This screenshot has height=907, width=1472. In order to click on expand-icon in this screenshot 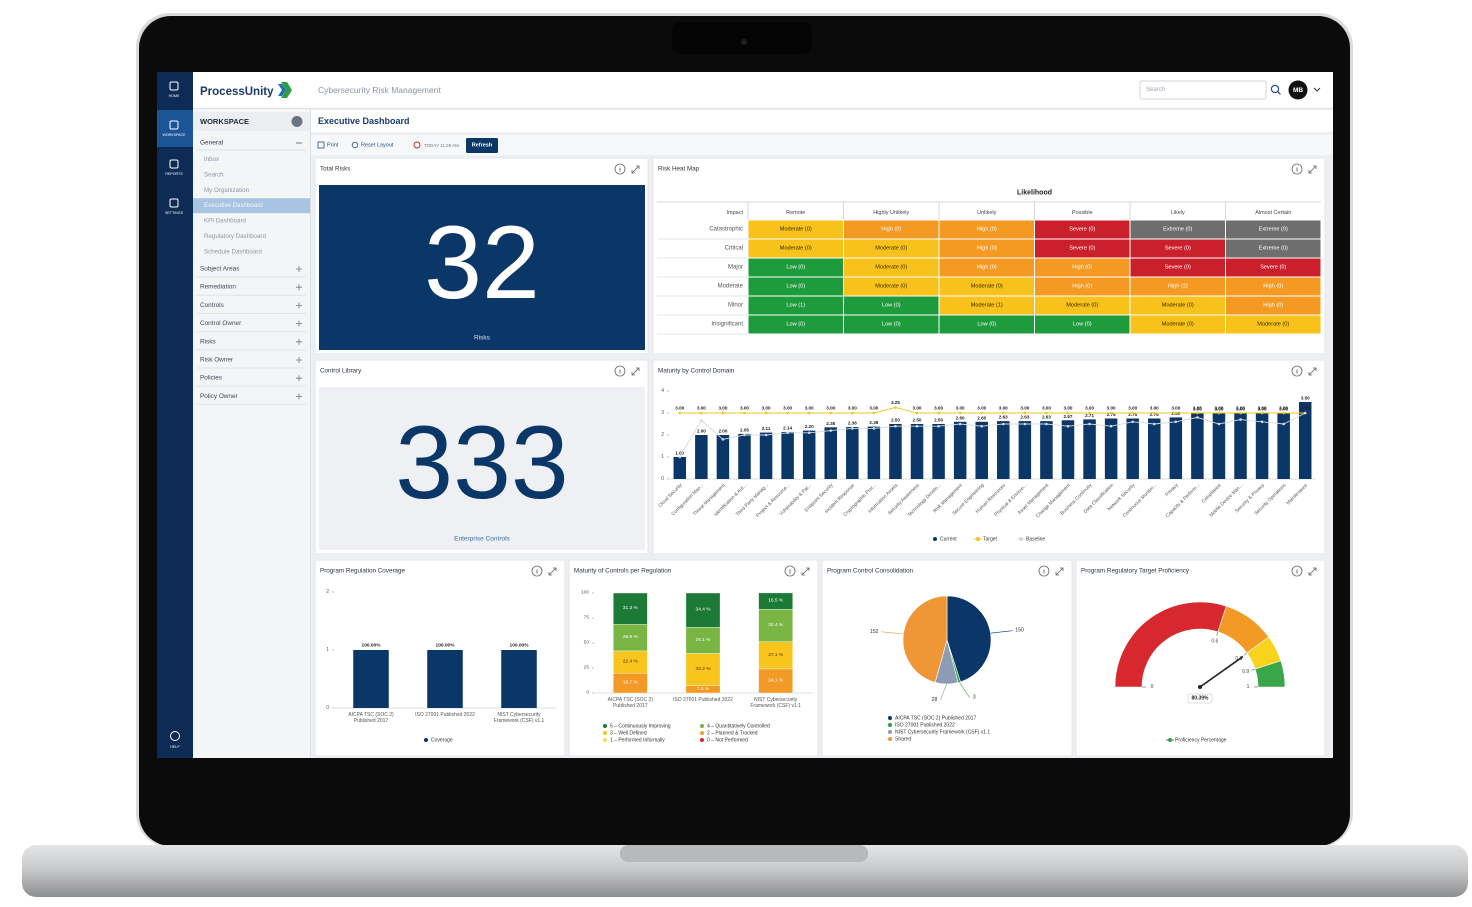, I will do `click(299, 360)`.